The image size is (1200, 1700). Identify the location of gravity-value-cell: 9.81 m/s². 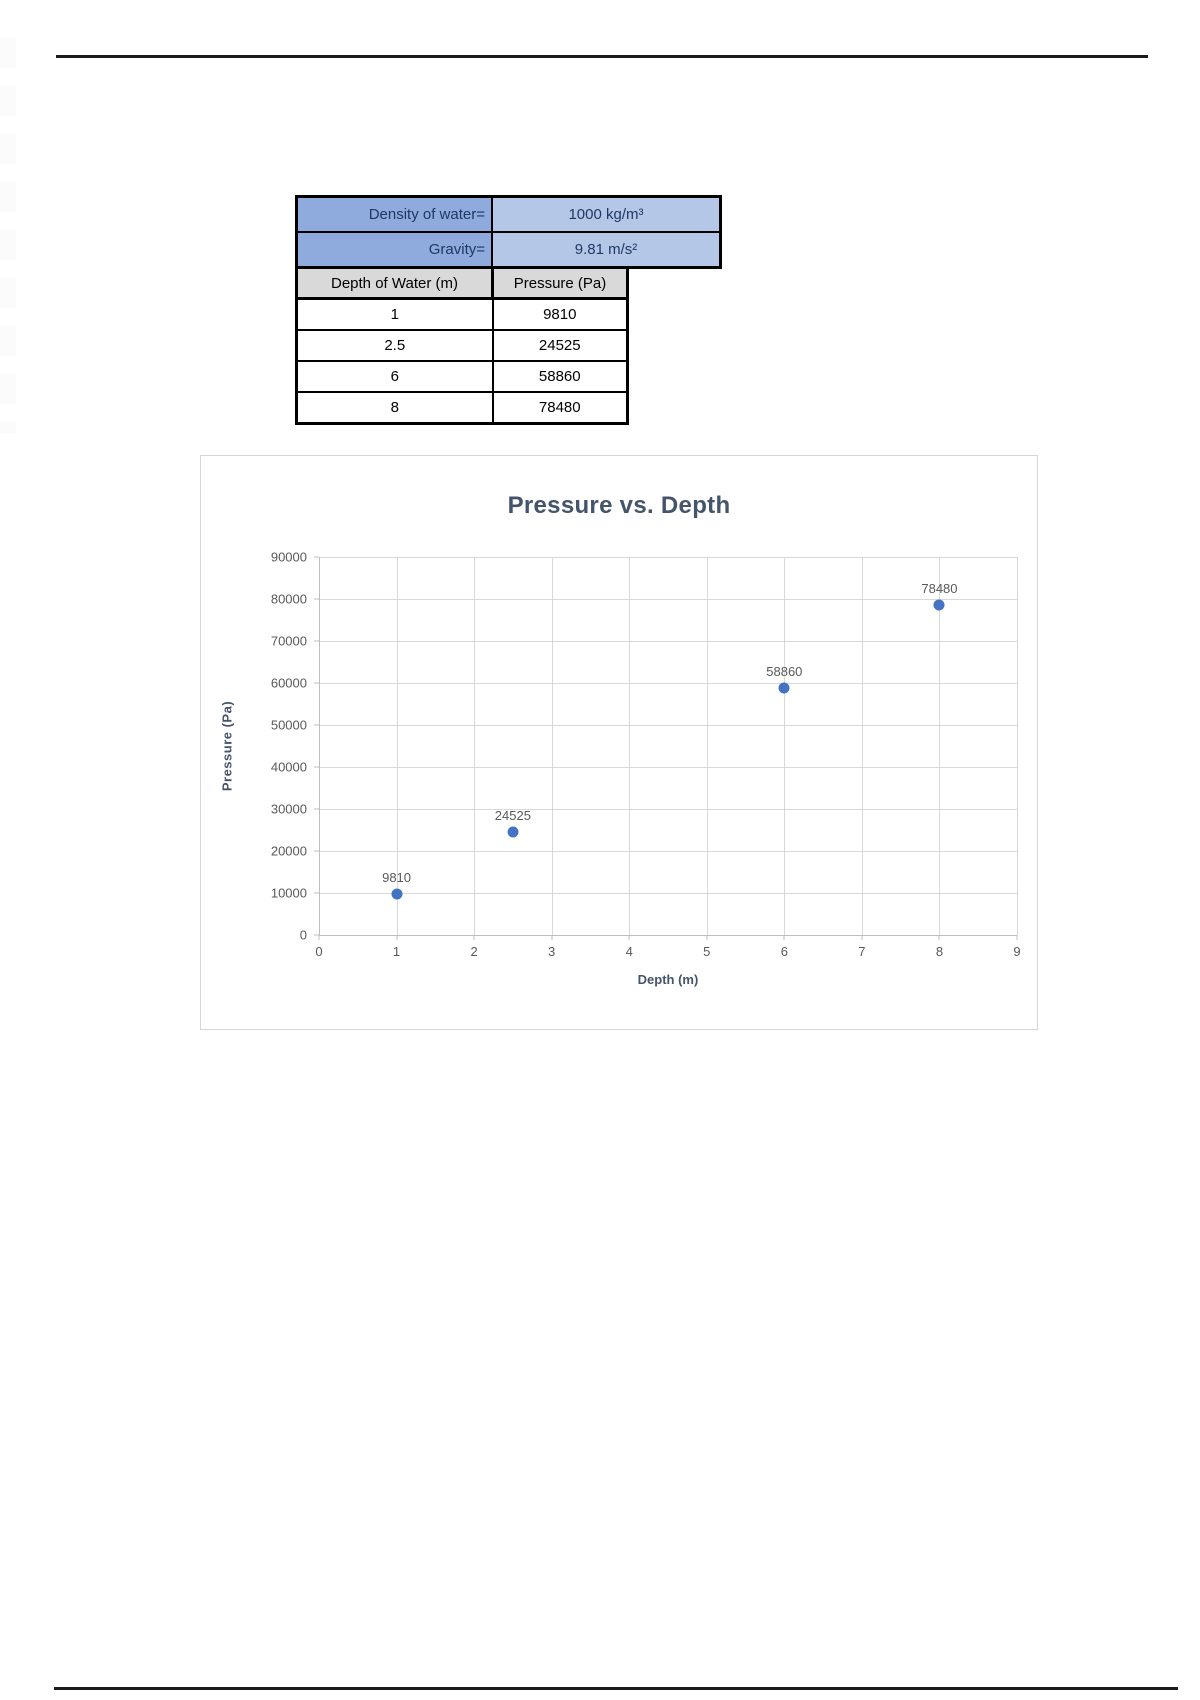
(606, 250).